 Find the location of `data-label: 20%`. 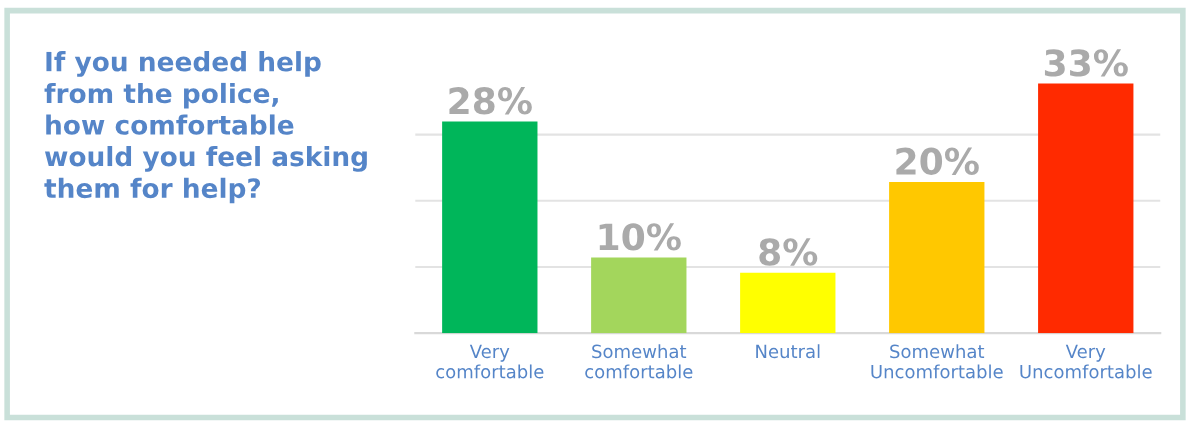

data-label: 20% is located at coordinates (937, 161).